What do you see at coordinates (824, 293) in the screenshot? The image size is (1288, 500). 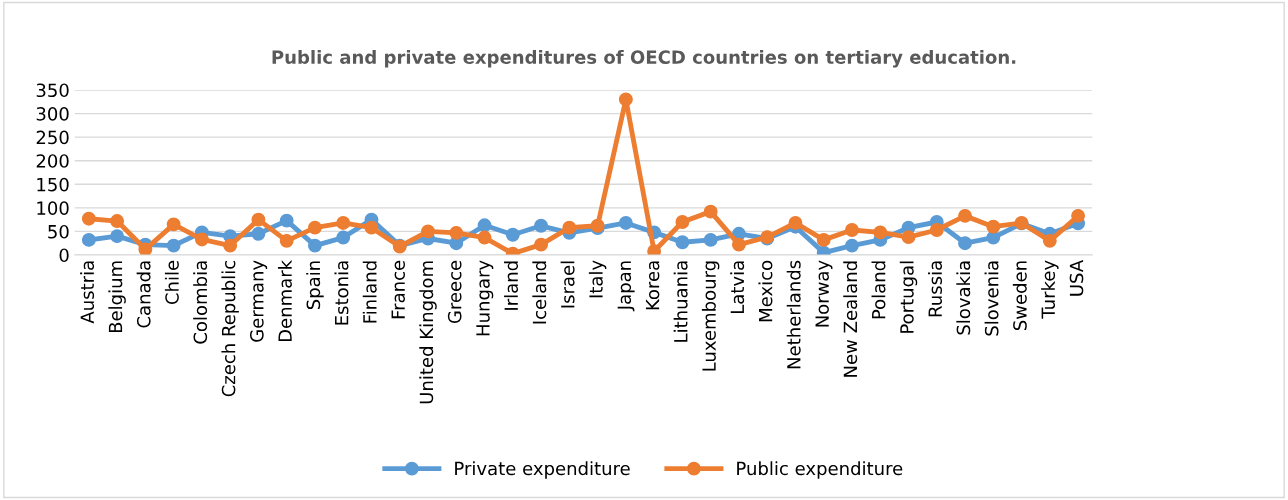 I see `x-tick-label: Norway` at bounding box center [824, 293].